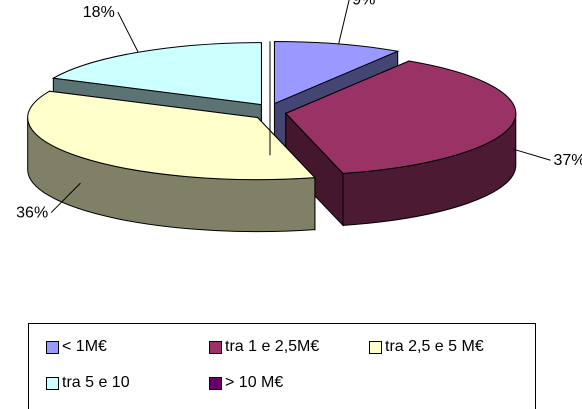  What do you see at coordinates (255, 2) in the screenshot?
I see `data-label-4: 0%` at bounding box center [255, 2].